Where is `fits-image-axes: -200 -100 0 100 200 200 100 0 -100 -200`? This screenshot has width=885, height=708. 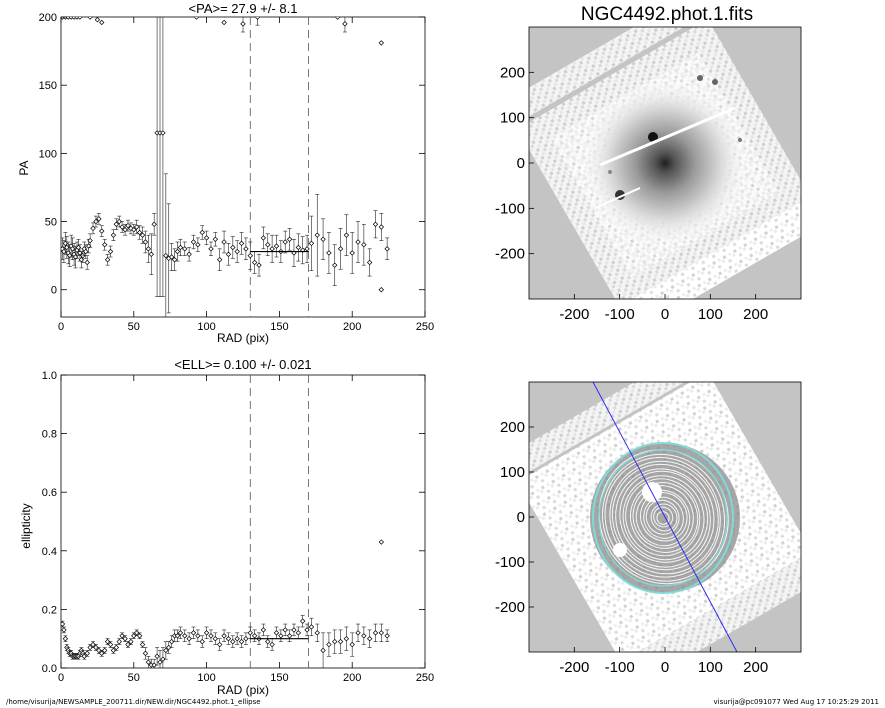
fits-image-axes: -200 -100 0 100 200 200 100 0 -100 -200 is located at coordinates (631, 193).